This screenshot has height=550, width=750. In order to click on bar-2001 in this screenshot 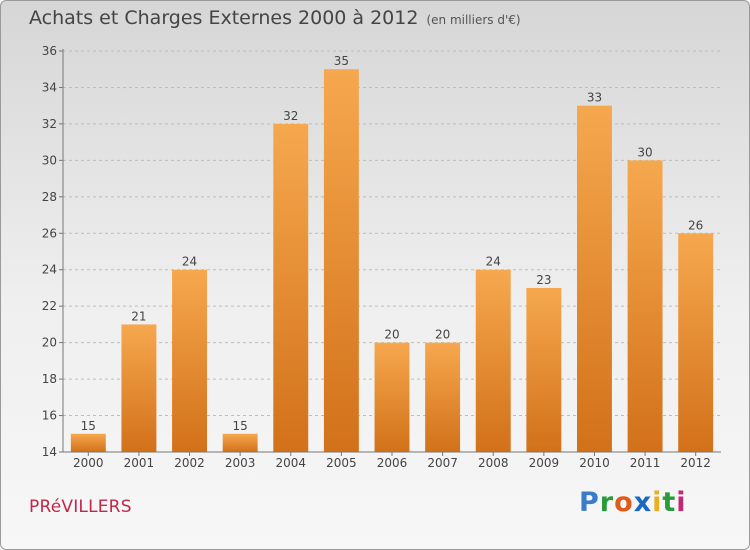, I will do `click(139, 388)`.